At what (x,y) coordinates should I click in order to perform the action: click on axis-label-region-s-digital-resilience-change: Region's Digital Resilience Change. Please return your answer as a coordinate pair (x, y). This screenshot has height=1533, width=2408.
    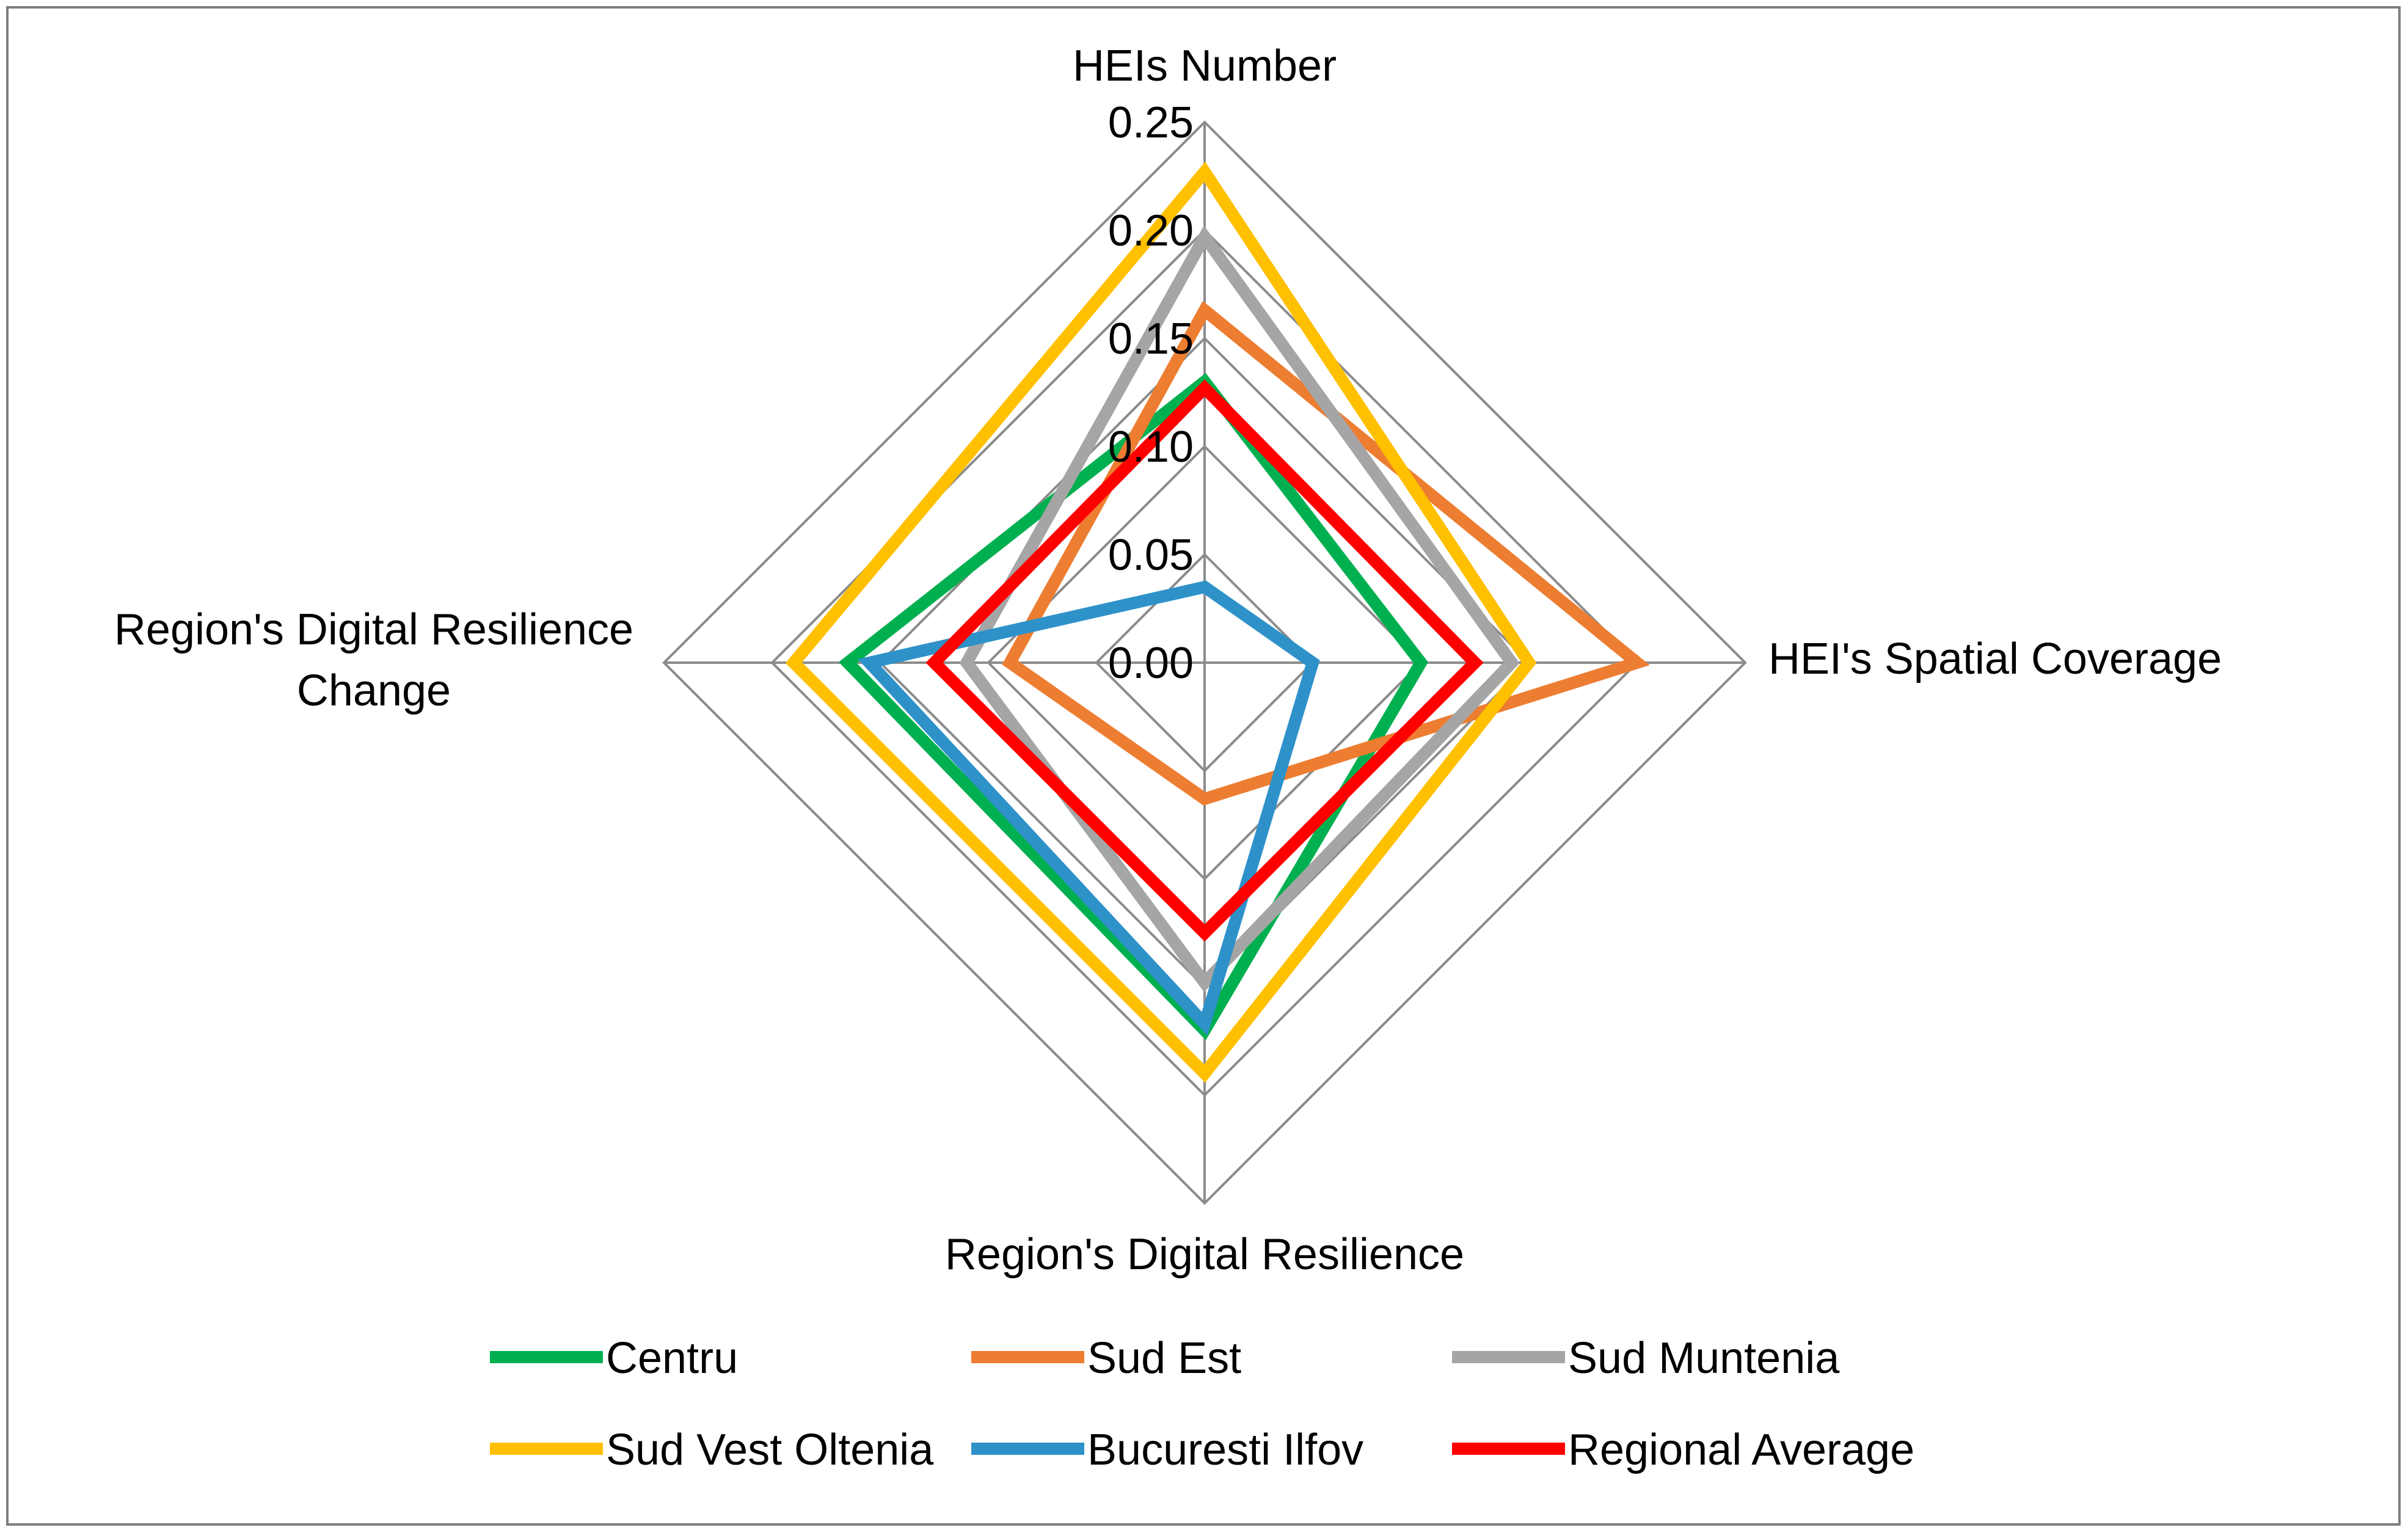
    Looking at the image, I should click on (373, 660).